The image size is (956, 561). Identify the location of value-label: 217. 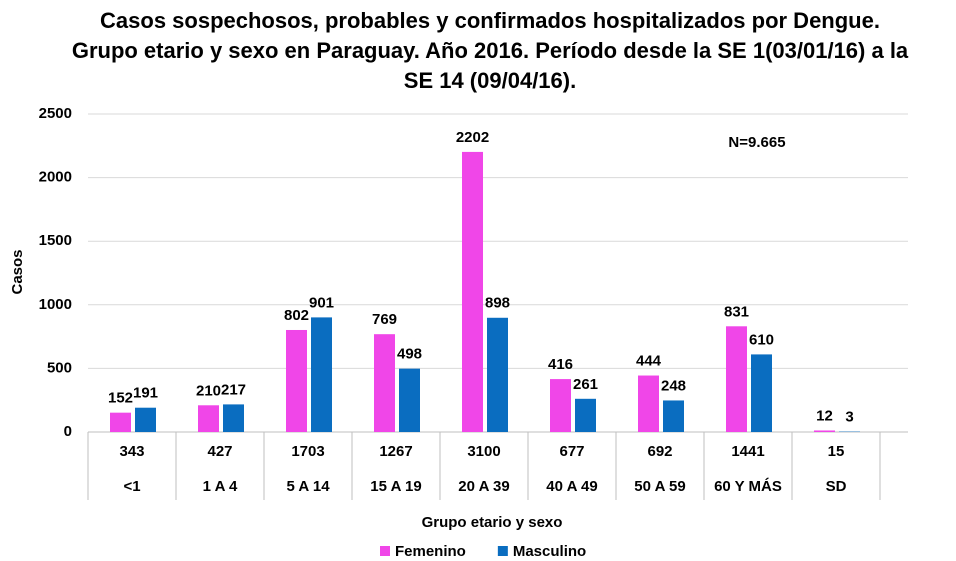
(233, 389).